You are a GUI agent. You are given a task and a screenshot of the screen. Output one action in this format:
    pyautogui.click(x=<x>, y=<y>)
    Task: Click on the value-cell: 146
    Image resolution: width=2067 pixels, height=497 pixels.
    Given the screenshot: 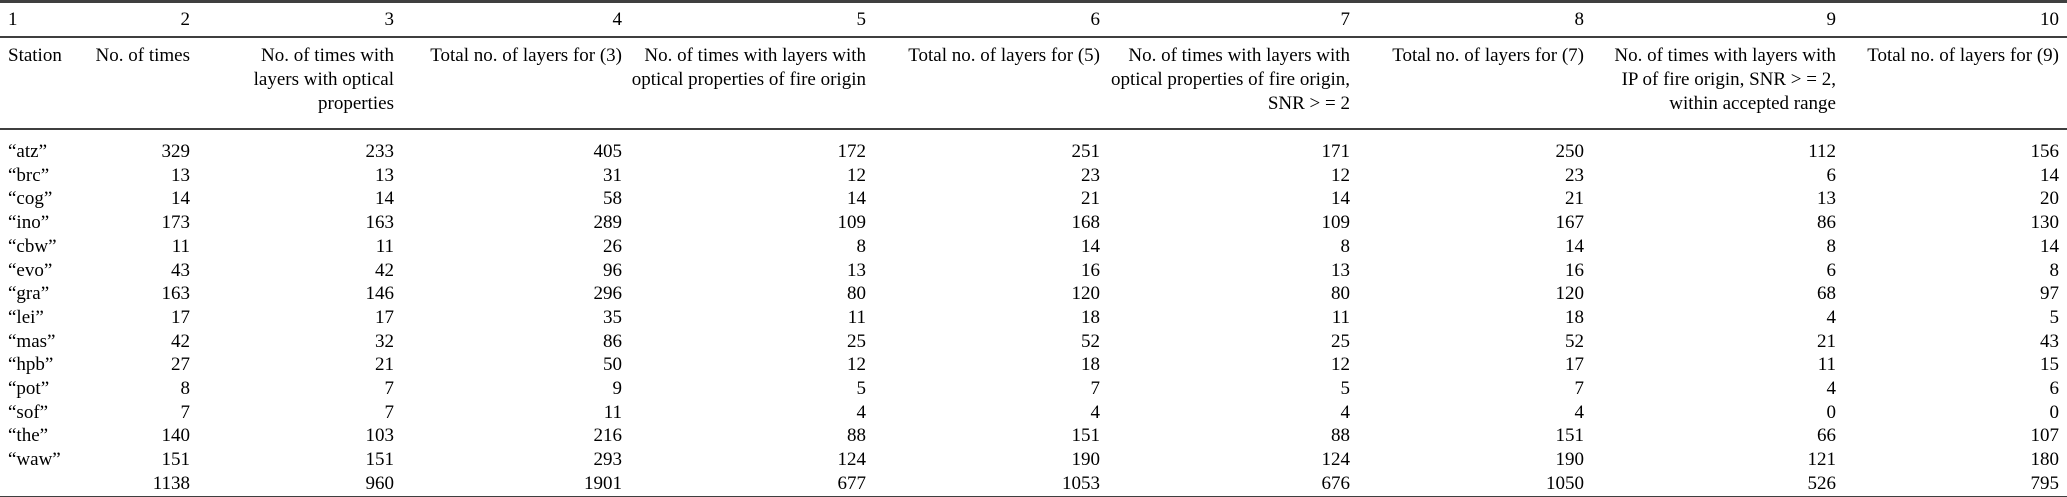 What is the action you would take?
    pyautogui.click(x=380, y=294)
    